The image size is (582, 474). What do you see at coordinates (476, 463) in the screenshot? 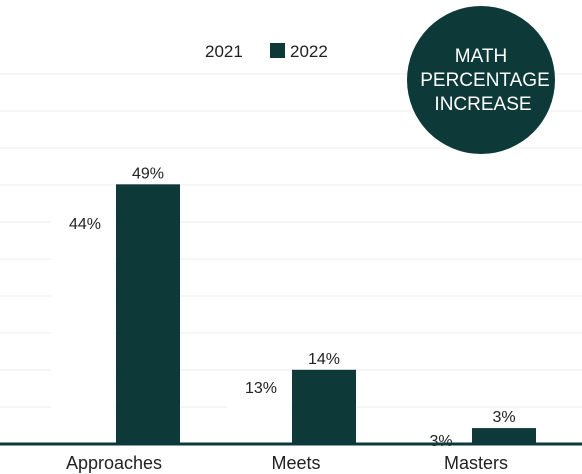
I see `category-label-masters: Masters` at bounding box center [476, 463].